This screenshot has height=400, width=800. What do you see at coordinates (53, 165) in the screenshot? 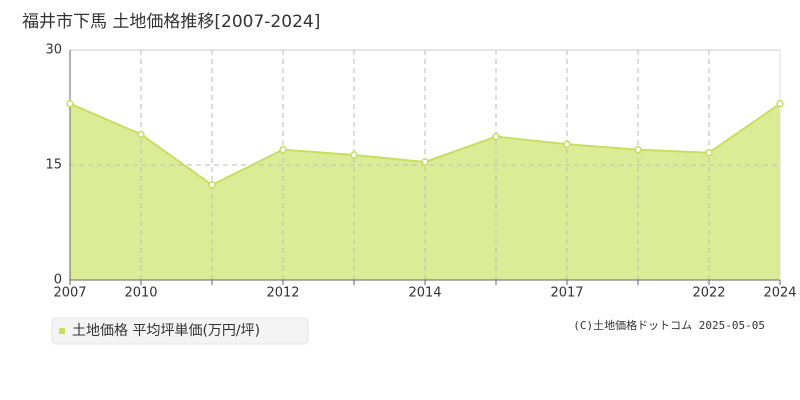
I see `y-tick-label: 15` at bounding box center [53, 165].